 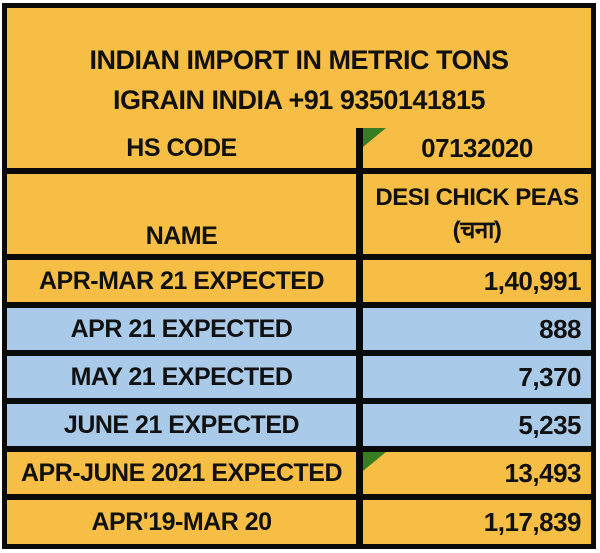 I want to click on row-value: 7,370, so click(x=549, y=376).